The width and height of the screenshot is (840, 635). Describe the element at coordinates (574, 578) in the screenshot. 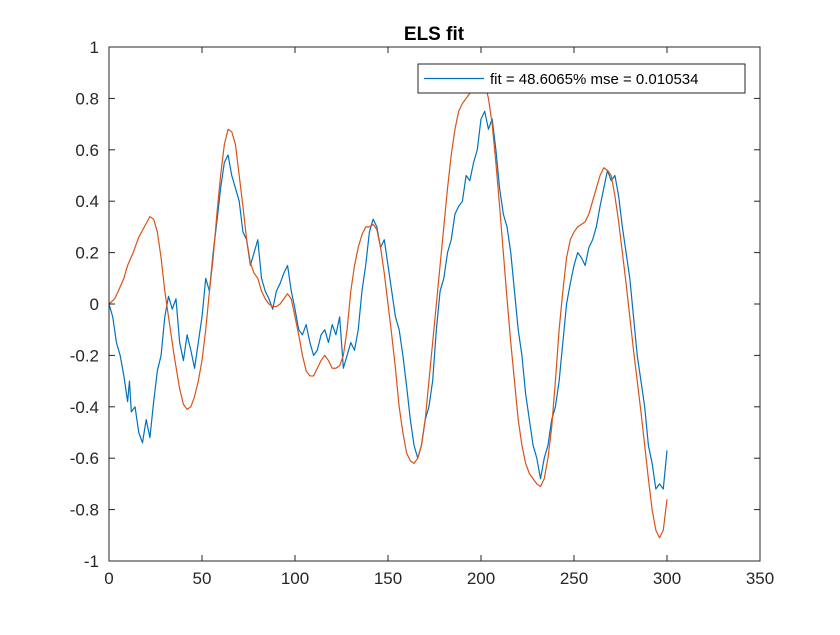

I see `x-tick-label: 250` at that location.